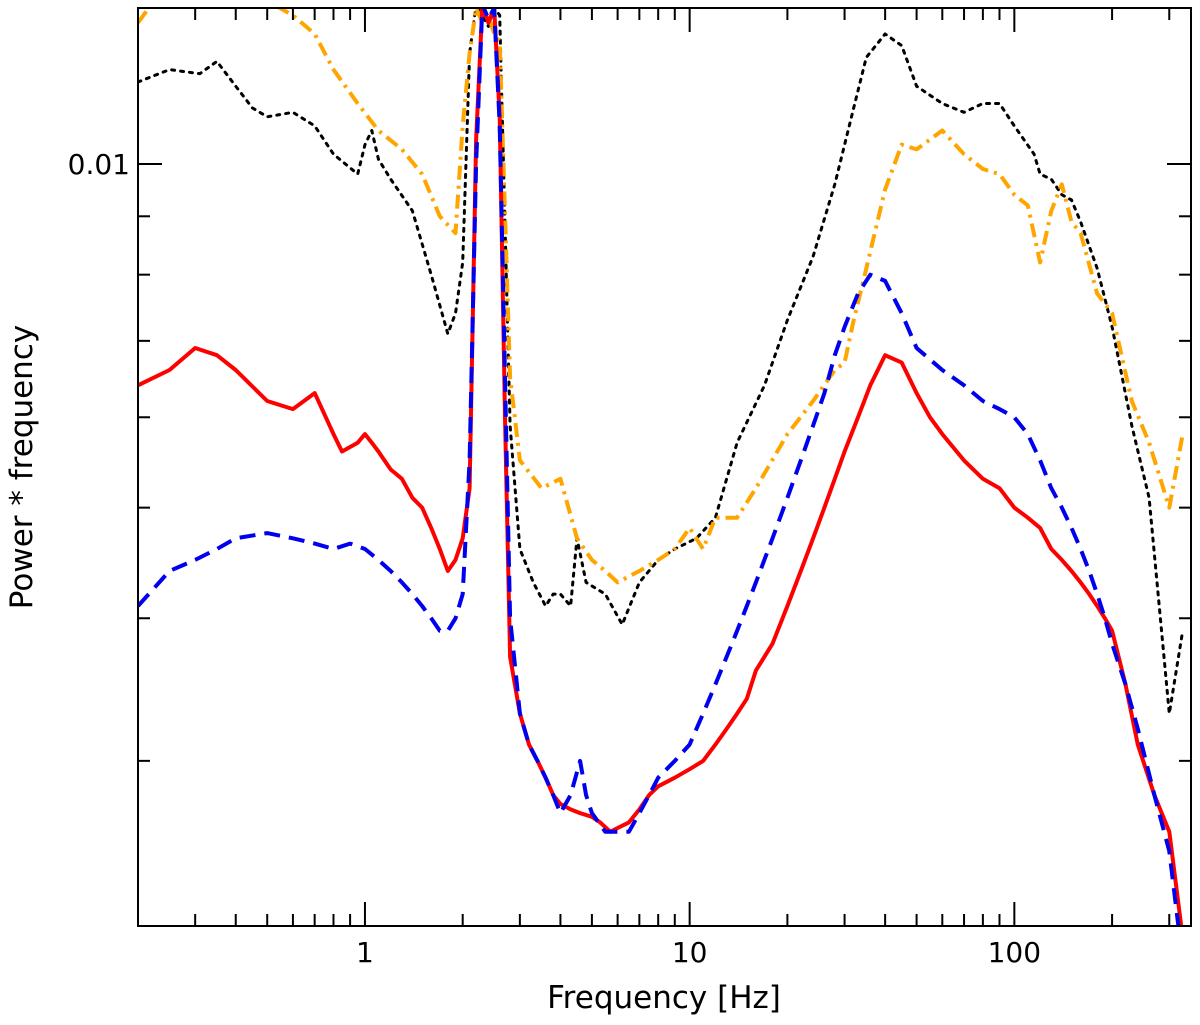 This screenshot has width=1200, height=1025. I want to click on x-axis-label: Frequency [Hz], so click(664, 998).